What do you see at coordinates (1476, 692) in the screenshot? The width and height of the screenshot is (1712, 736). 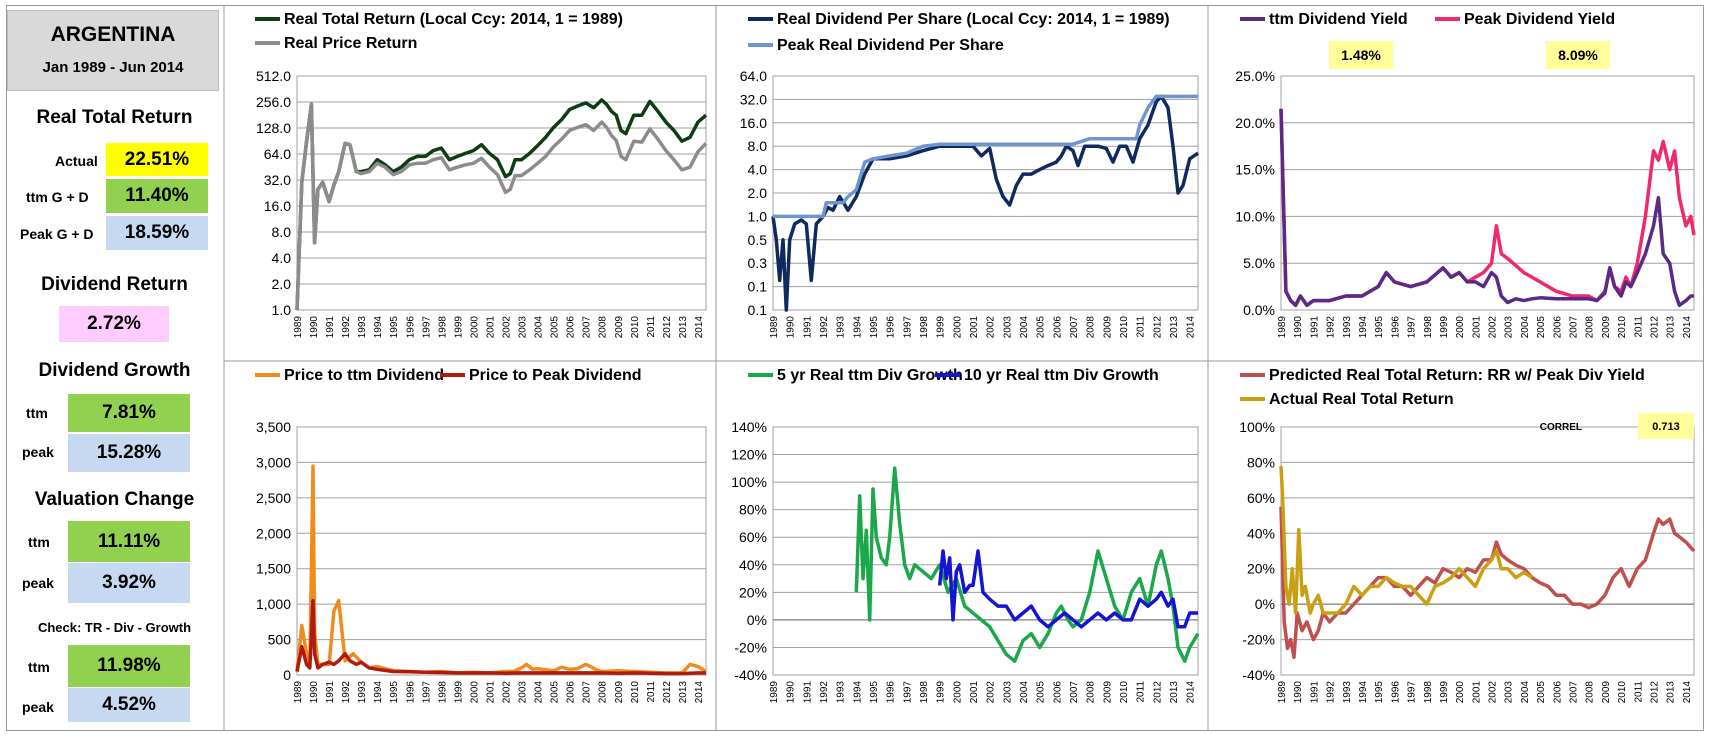 I see `x-tick-label: 2001` at bounding box center [1476, 692].